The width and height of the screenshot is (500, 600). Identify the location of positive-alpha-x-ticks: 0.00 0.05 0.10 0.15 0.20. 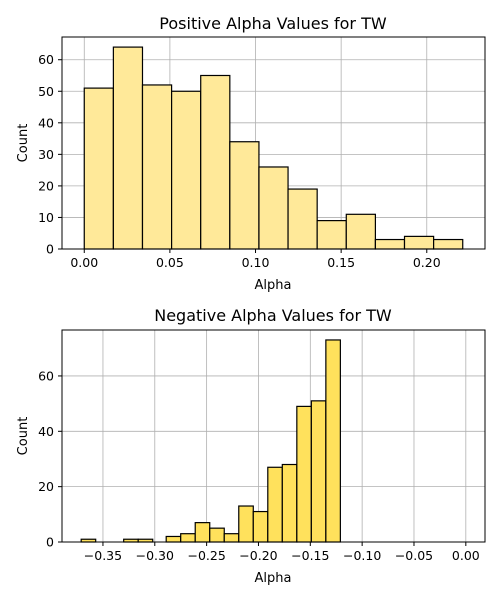
(255, 259).